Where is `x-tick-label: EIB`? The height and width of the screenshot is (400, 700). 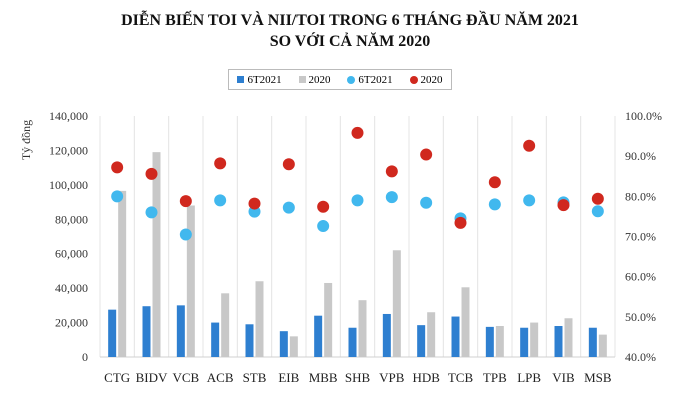
x-tick-label: EIB is located at coordinates (288, 377).